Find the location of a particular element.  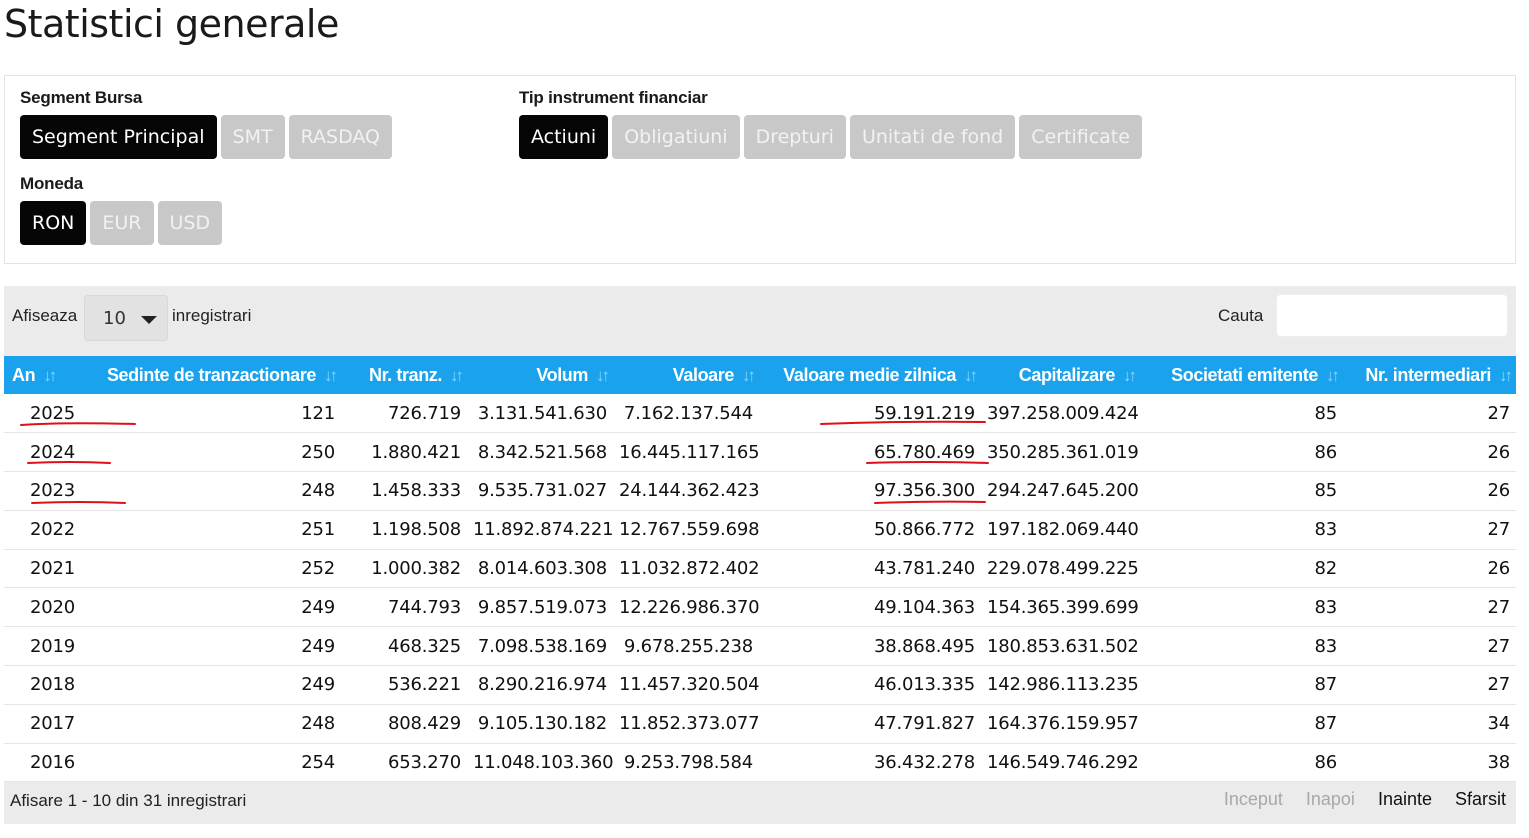

table-cell: 46.013.335 is located at coordinates (924, 685).